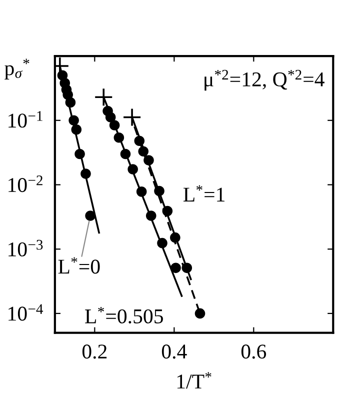  What do you see at coordinates (17, 69) in the screenshot?
I see `y-axis-title: p$_{σ}$$^{*}$` at bounding box center [17, 69].